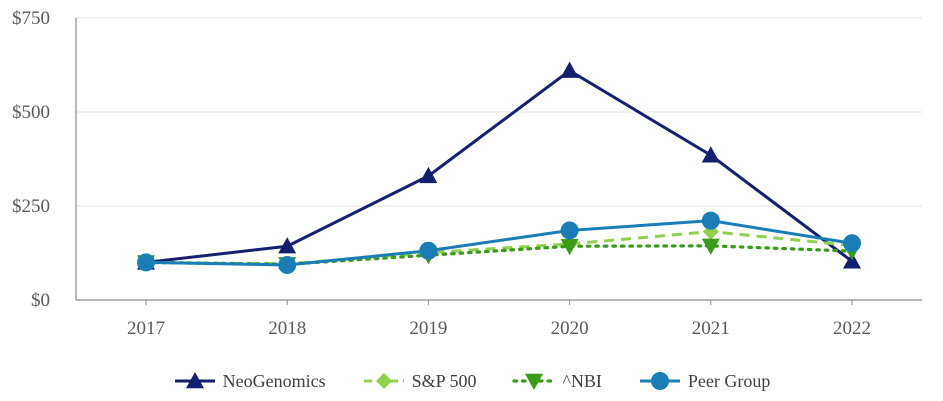  Describe the element at coordinates (31, 18) in the screenshot. I see `y-tick-label: $750` at that location.